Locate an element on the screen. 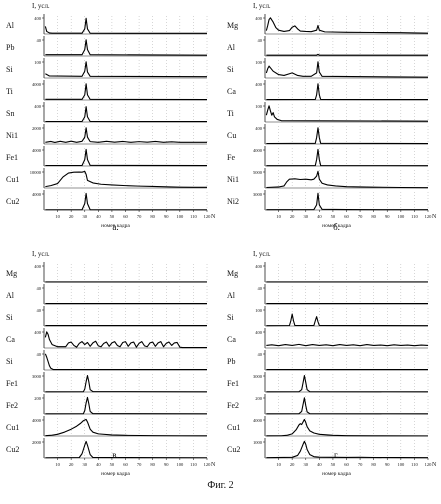 Image resolution: width=441 pixels, height=504 pixels. y-tick-label: 1000 is located at coordinates (258, 442).